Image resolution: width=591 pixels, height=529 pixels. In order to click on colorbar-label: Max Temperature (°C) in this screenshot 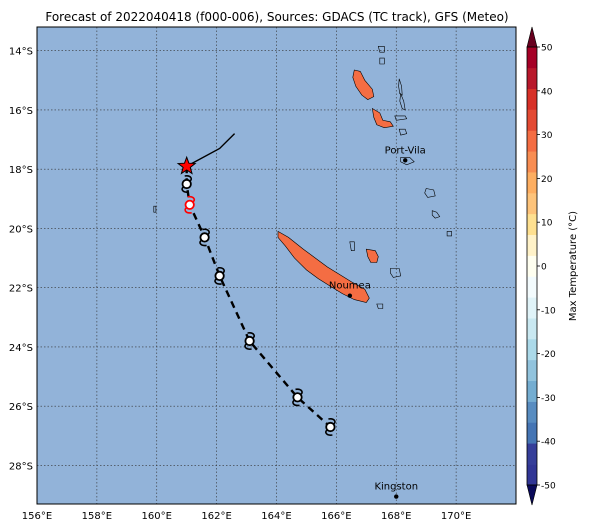, I will do `click(573, 266)`.